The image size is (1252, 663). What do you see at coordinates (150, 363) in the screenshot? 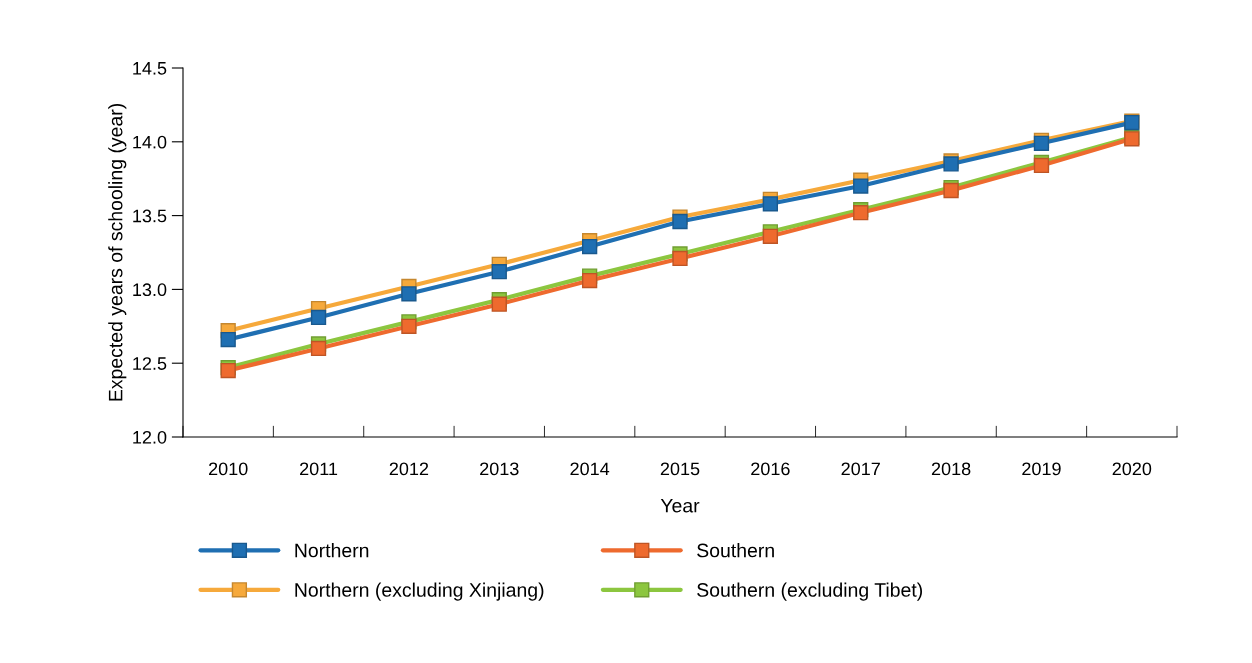
I see `y-tick-label: 12.5` at bounding box center [150, 363].